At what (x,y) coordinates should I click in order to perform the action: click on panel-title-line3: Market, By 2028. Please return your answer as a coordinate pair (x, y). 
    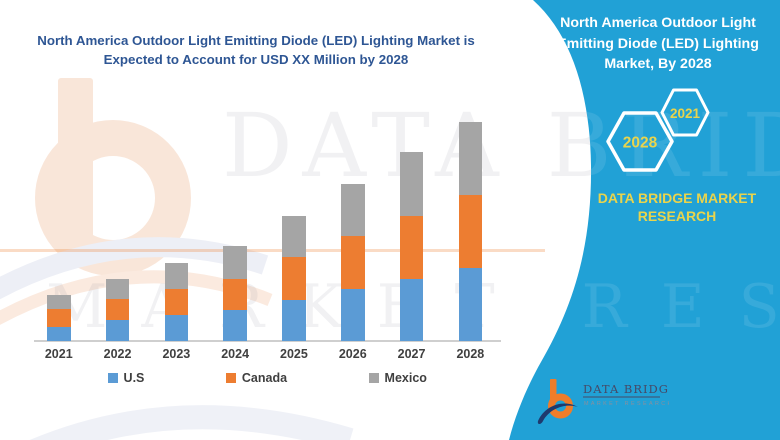
    Looking at the image, I should click on (658, 64).